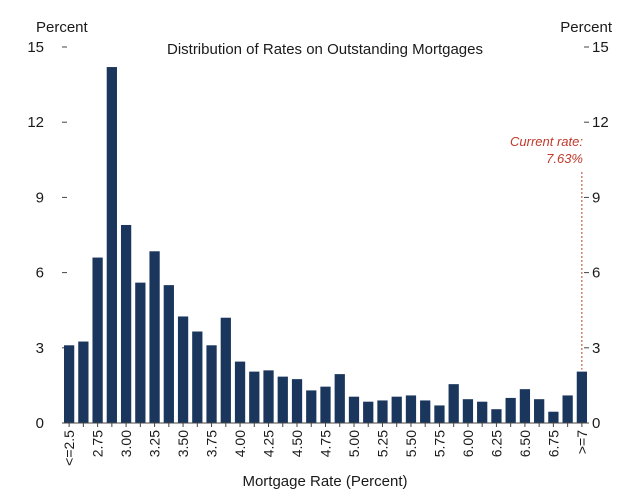 The height and width of the screenshot is (500, 644). What do you see at coordinates (596, 235) in the screenshot?
I see `y-axis-right: 0 3 6 9 12 15` at bounding box center [596, 235].